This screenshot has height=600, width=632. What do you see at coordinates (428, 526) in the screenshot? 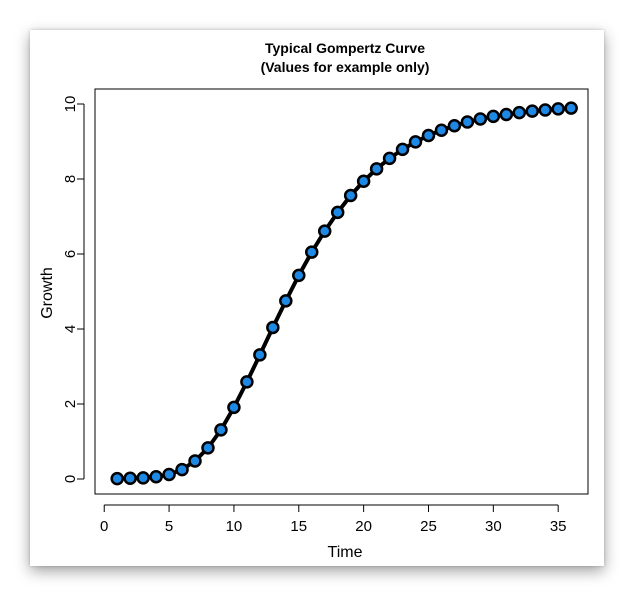
I see `x-tick-label: 25` at bounding box center [428, 526].